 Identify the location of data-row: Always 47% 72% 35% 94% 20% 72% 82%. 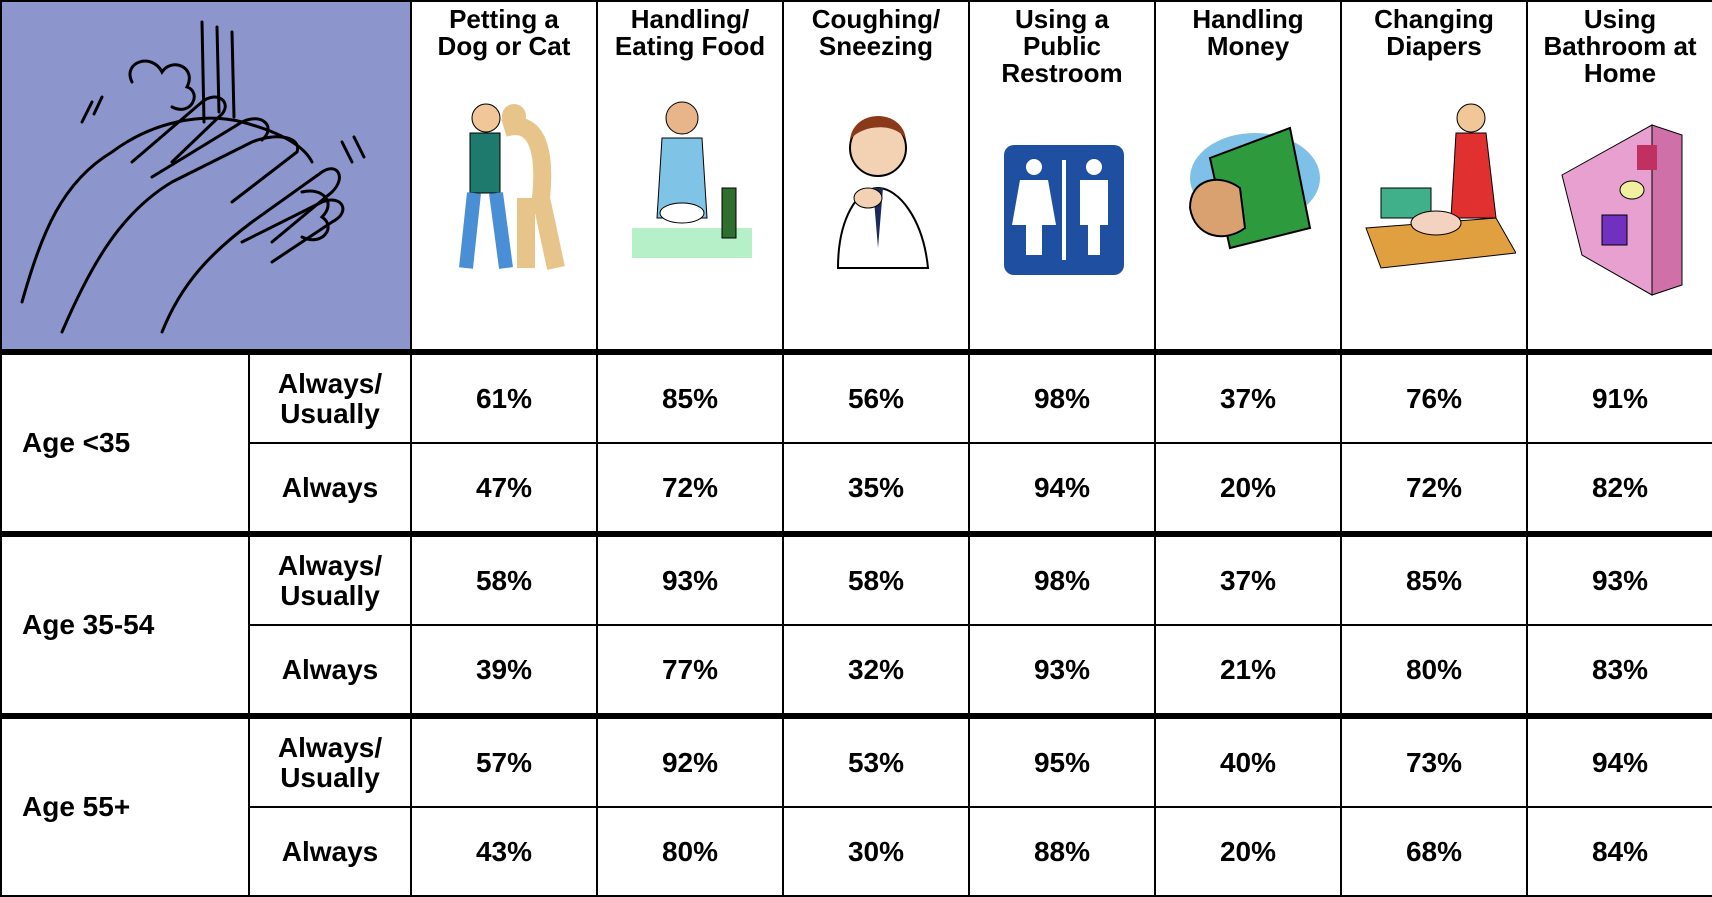
(856, 488).